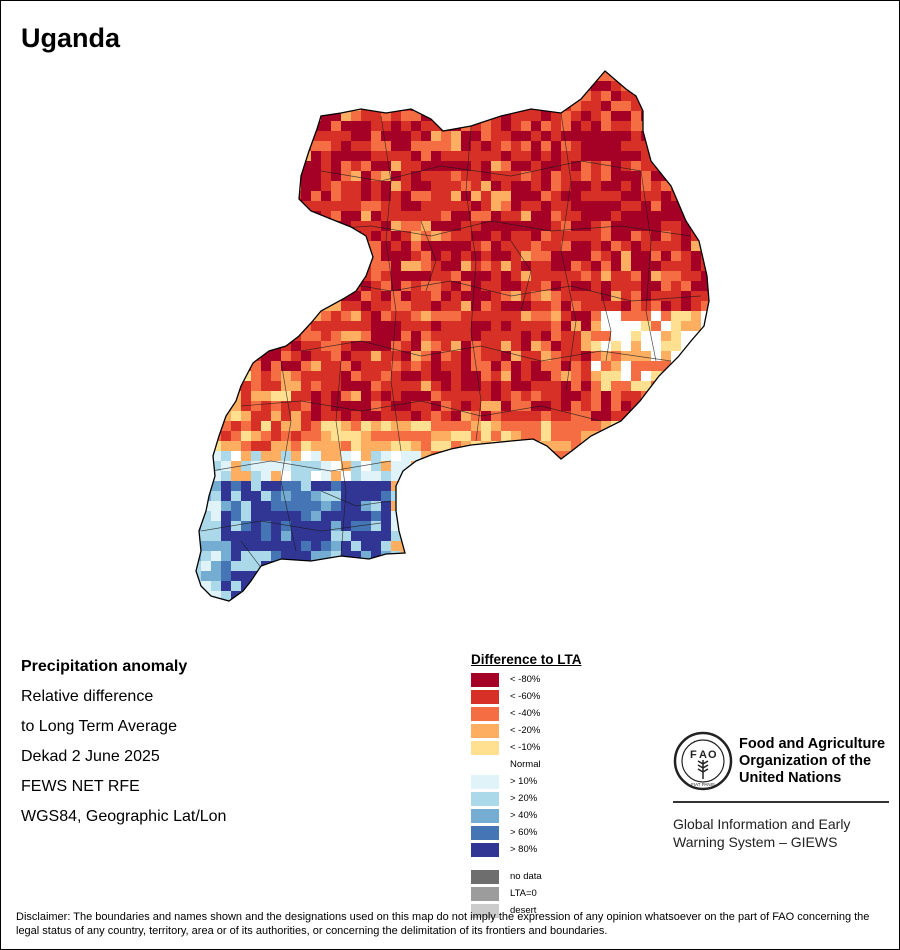 This screenshot has height=950, width=900. What do you see at coordinates (523, 893) in the screenshot?
I see `legend-label: LTA=0` at bounding box center [523, 893].